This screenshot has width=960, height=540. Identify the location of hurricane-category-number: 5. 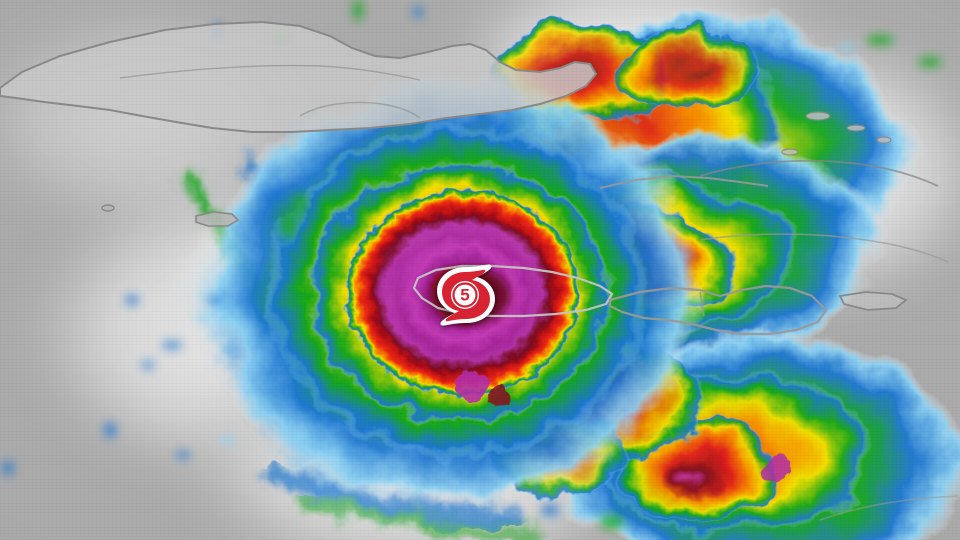
(464, 295).